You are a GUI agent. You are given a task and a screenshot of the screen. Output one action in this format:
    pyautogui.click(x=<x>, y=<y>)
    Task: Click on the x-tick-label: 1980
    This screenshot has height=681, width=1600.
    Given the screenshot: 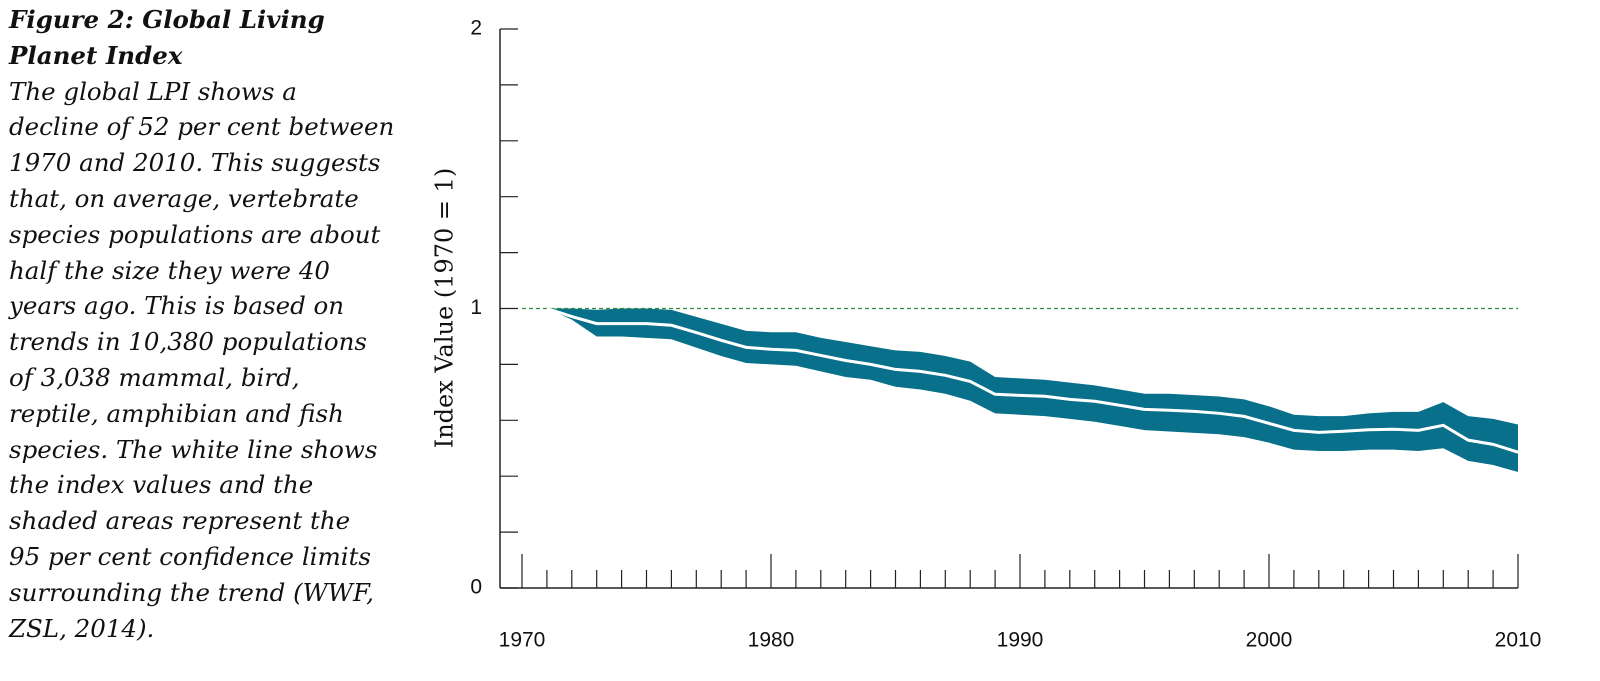 What is the action you would take?
    pyautogui.click(x=771, y=640)
    